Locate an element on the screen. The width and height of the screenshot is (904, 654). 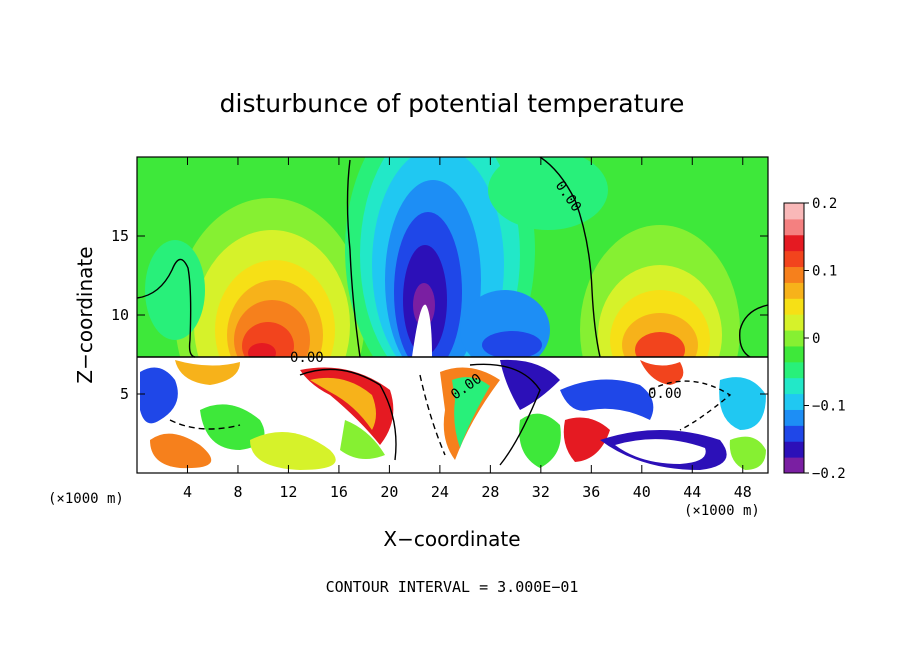
colorbar: 0.2 0.1 0 −0.1 −0.2 is located at coordinates (814, 339).